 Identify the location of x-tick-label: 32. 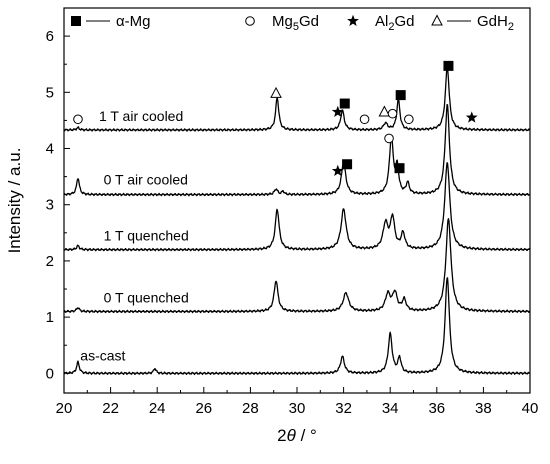
(343, 408).